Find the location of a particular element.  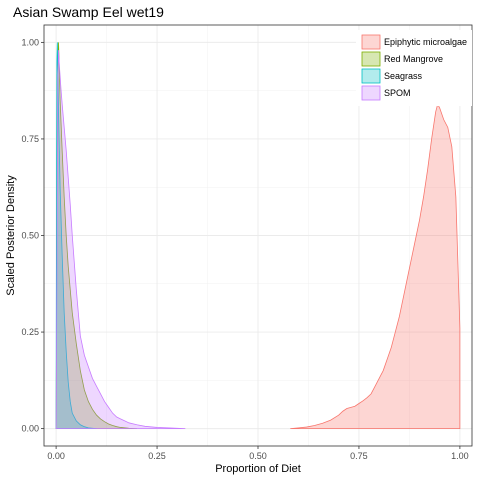

x-tick-label: 0.00 is located at coordinates (56, 456).